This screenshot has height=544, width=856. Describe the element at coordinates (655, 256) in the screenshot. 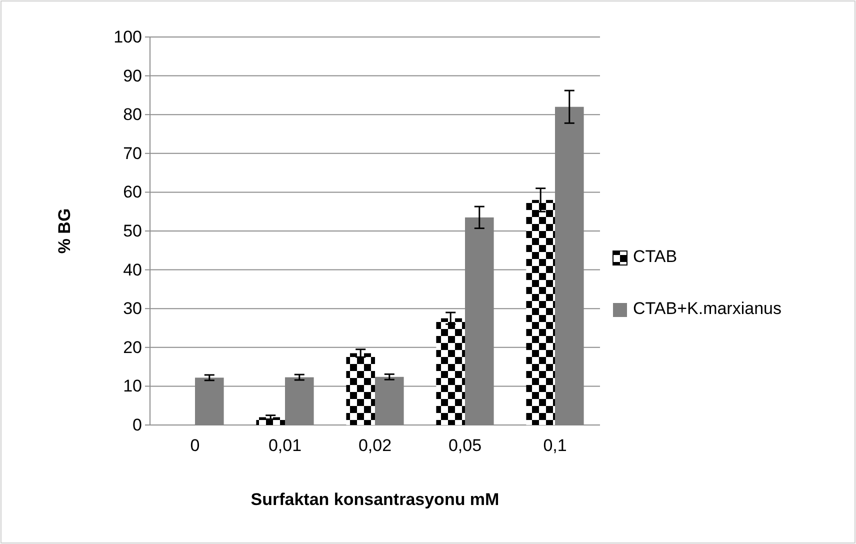

I see `legend-label: CTAB` at that location.